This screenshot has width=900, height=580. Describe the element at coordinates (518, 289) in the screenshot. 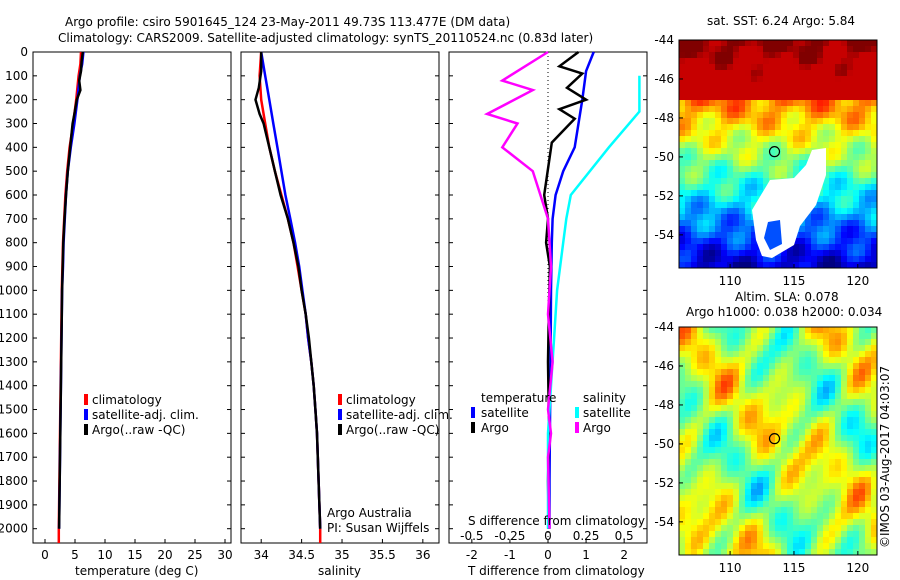

I see `series-line-salinity-argo` at that location.